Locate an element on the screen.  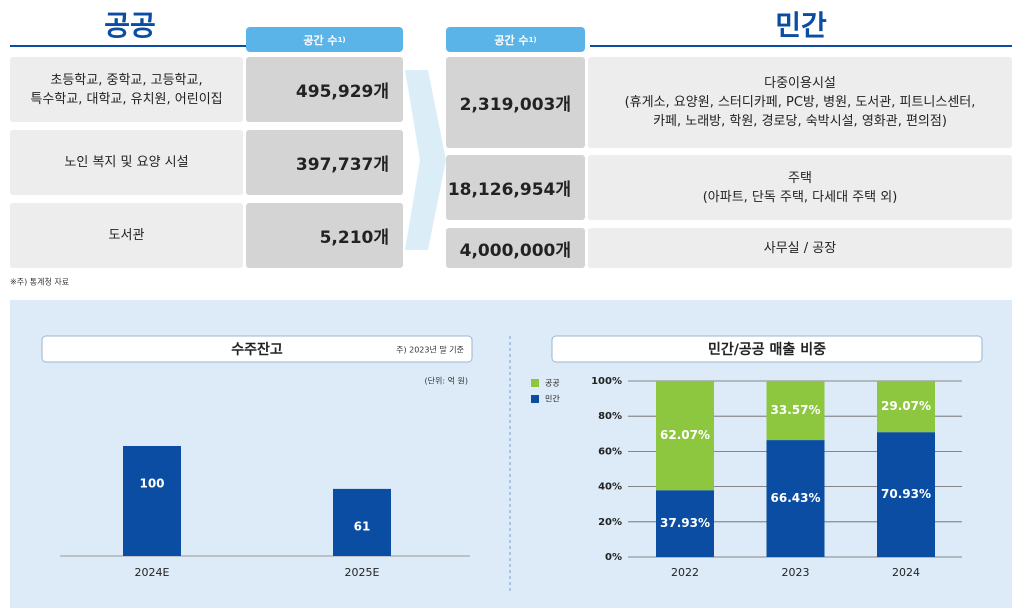
space-count: 5,210개 is located at coordinates (324, 235).